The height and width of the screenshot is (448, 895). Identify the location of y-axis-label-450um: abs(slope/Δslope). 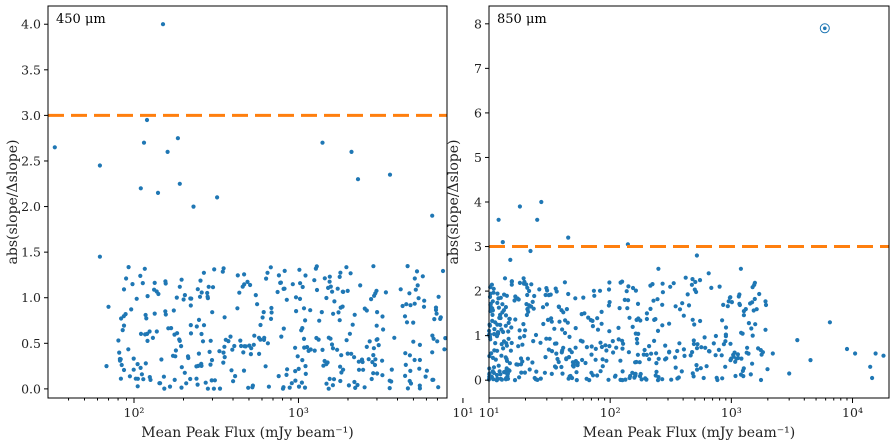
(13, 202).